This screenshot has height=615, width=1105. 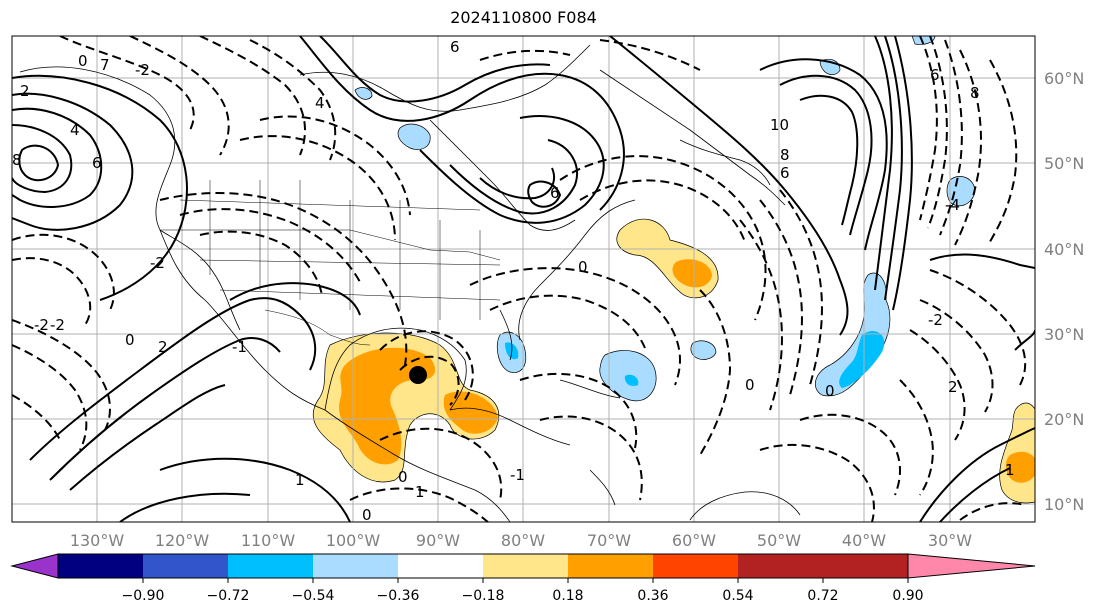 I want to click on latitude-labels: 60°N 50°N 40°N 30°N 20°N 10°N, so click(x=1064, y=291).